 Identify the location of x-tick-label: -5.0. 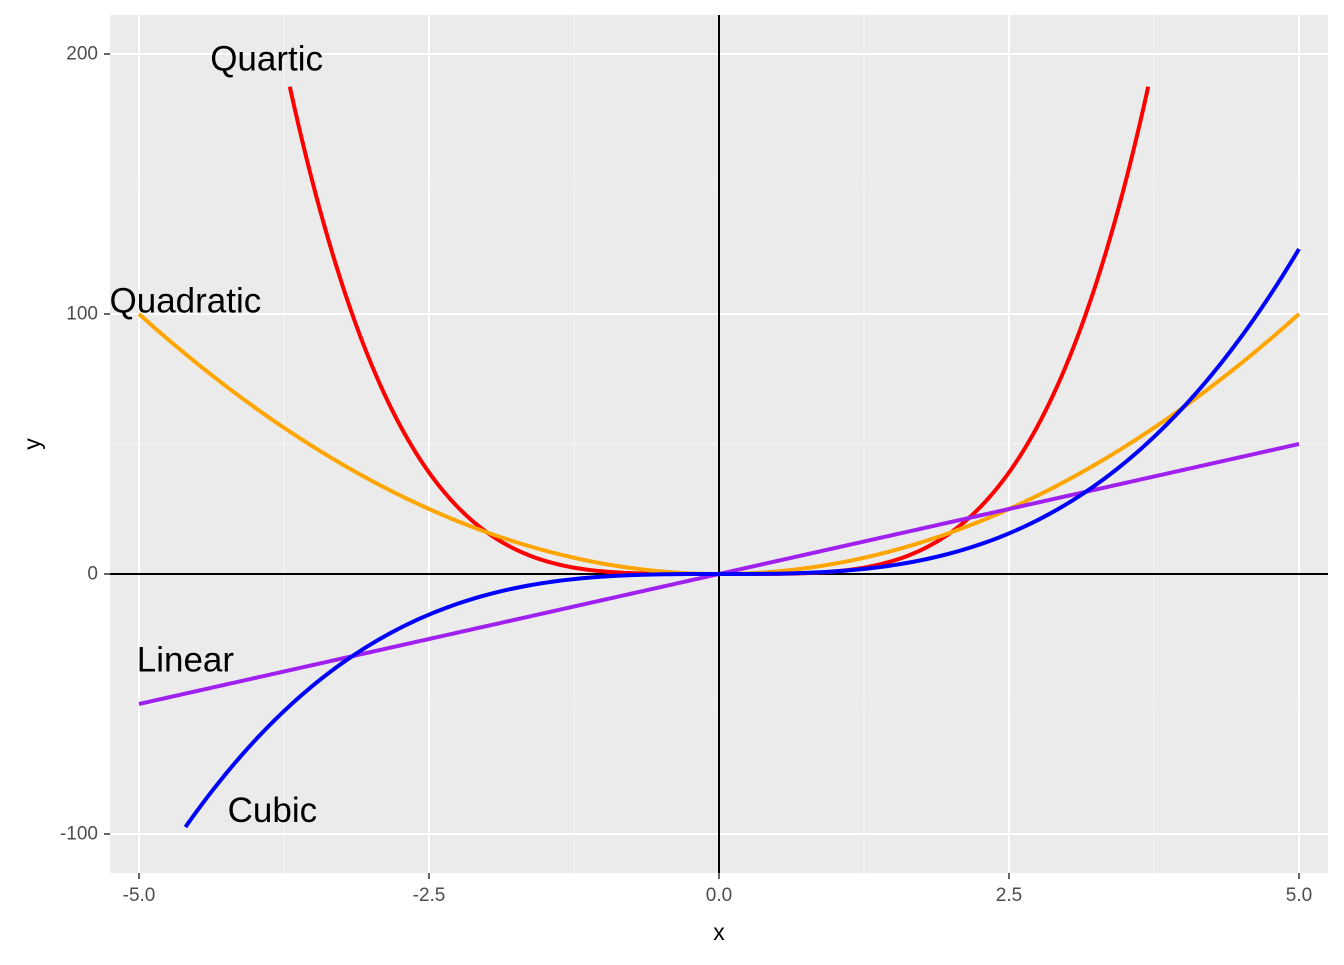
(139, 895).